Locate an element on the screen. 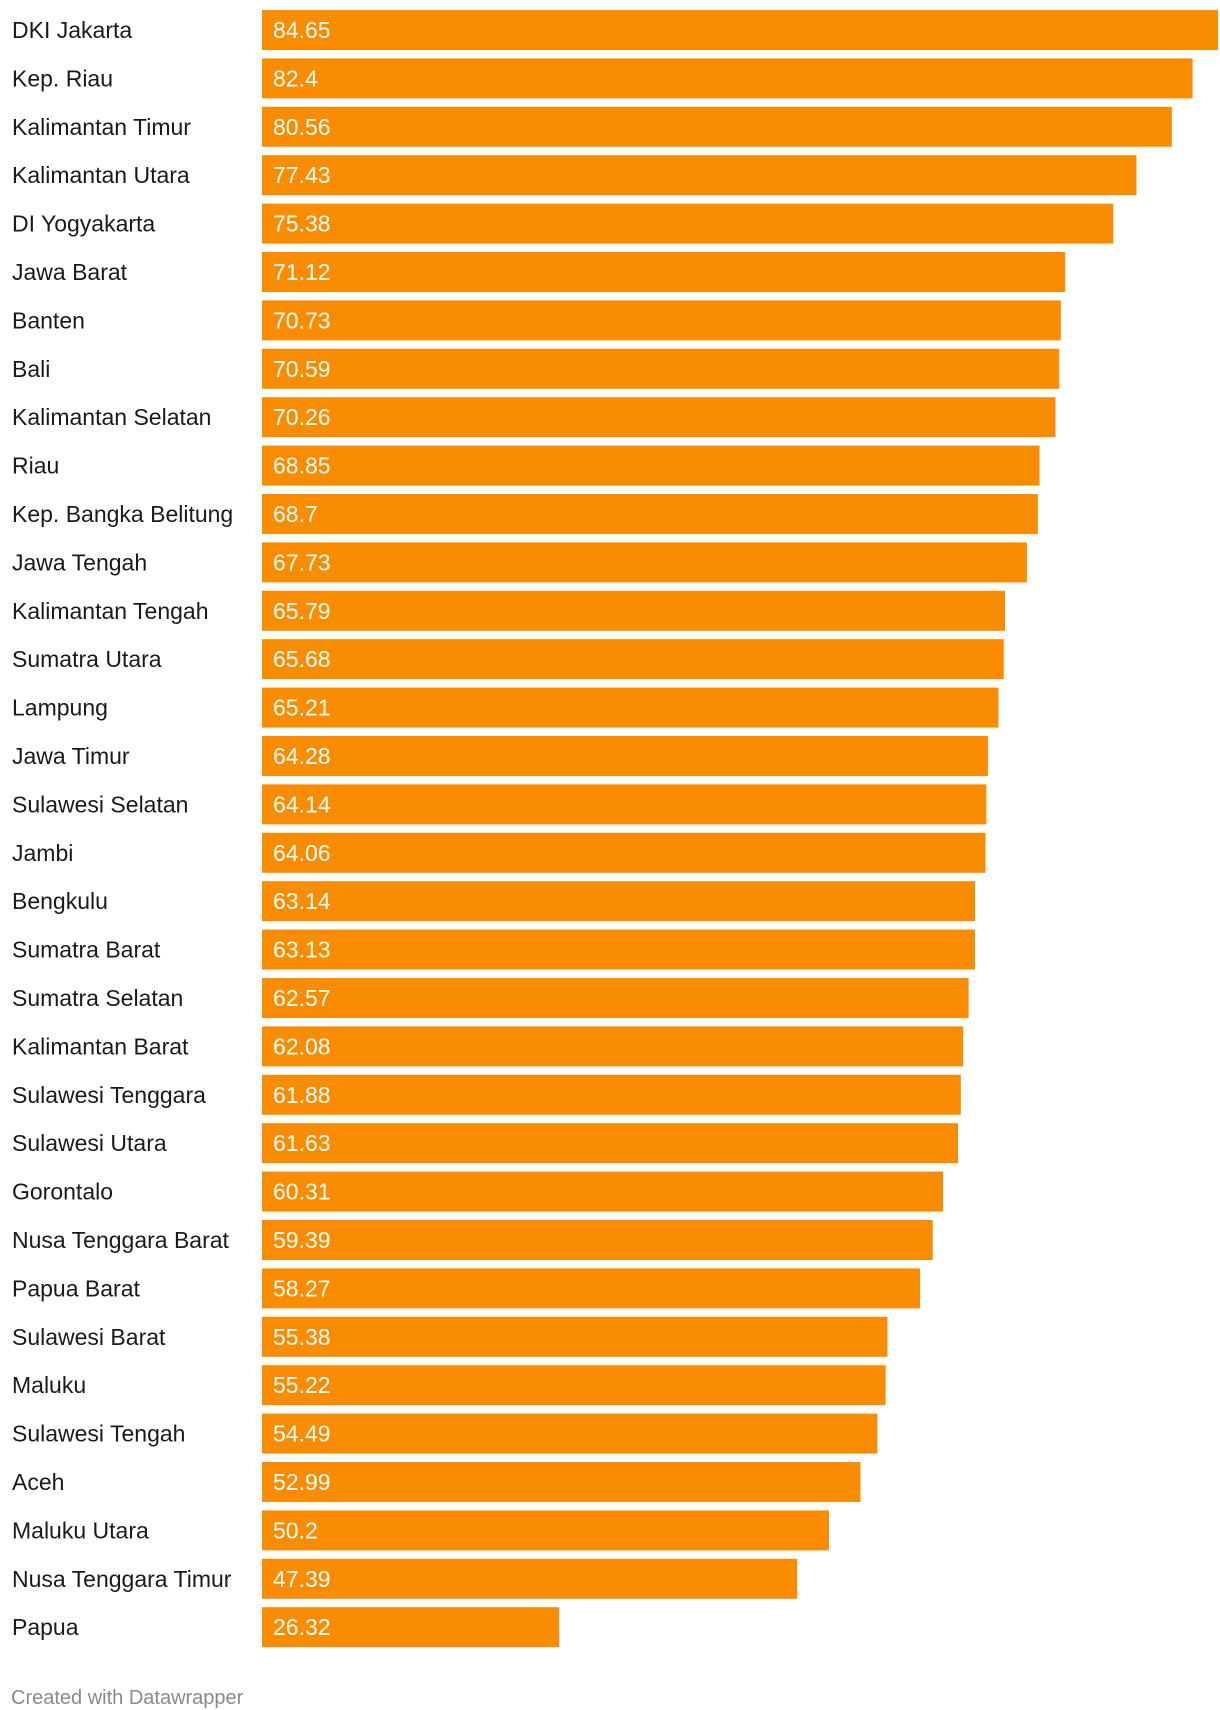 The height and width of the screenshot is (1710, 1220). category-label: Maluku is located at coordinates (49, 1385).